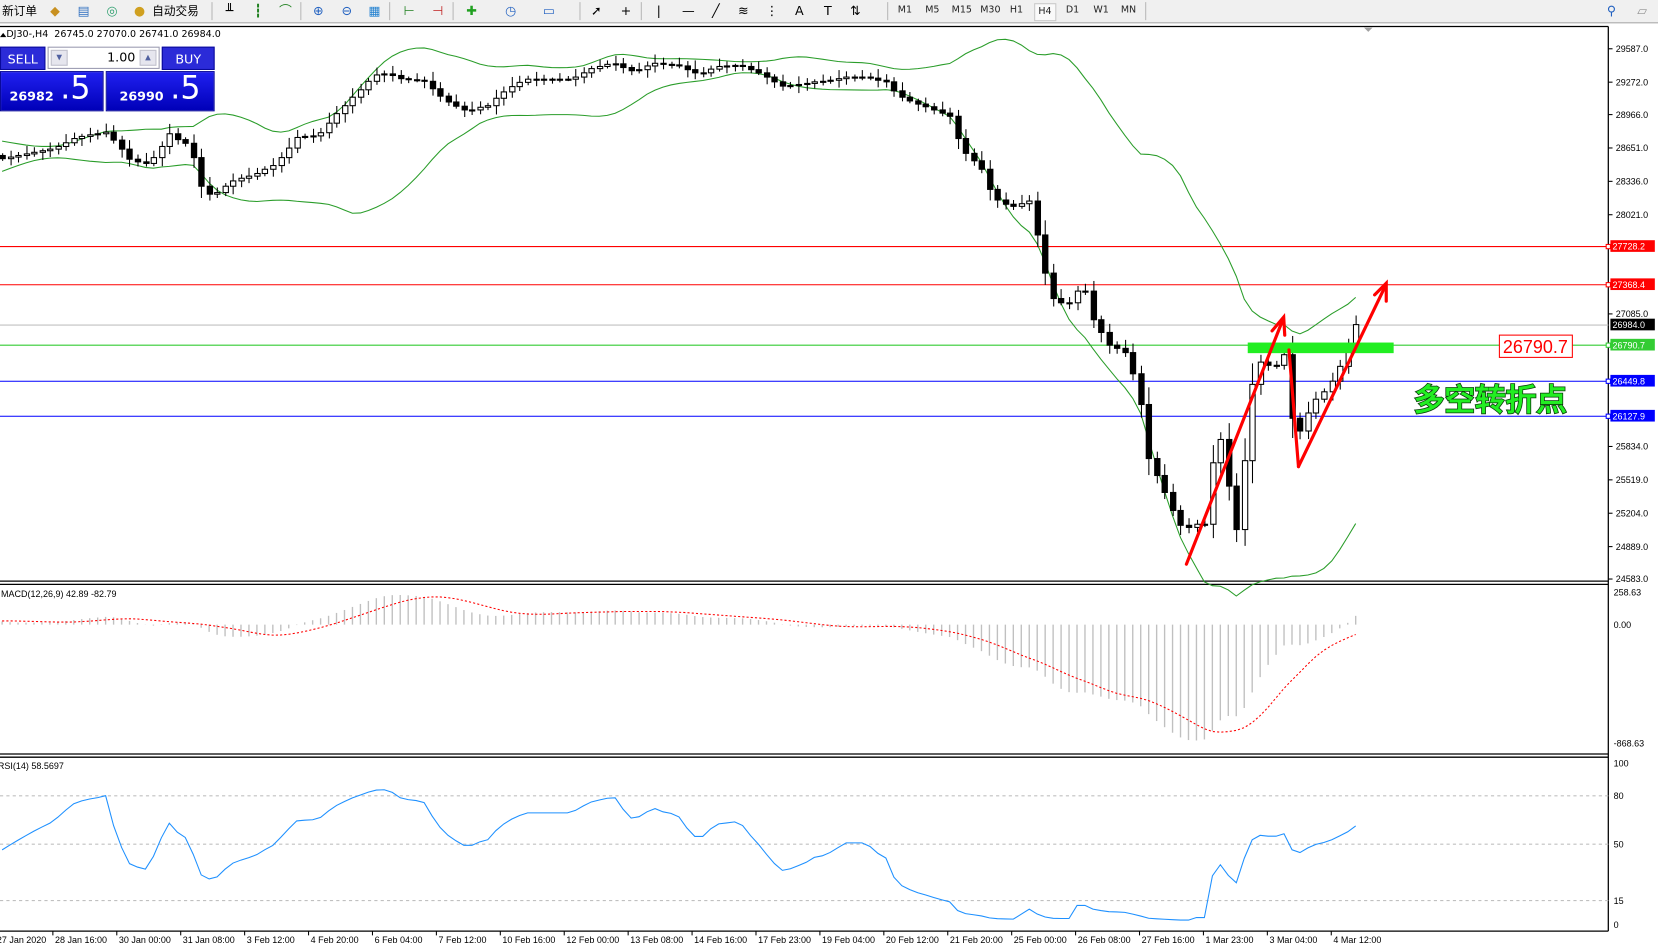 This screenshot has width=1658, height=946. I want to click on zoom-out-icon: ⊖, so click(347, 11).